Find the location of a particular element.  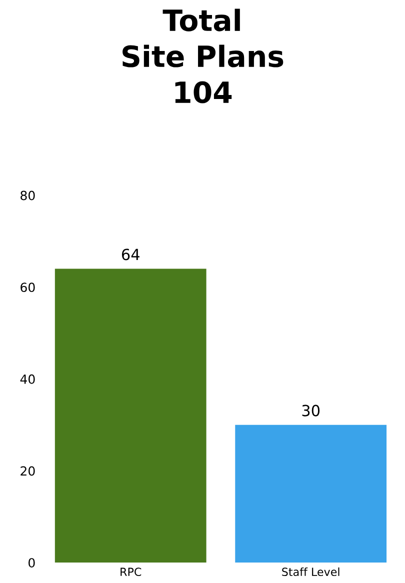

y-tick-label: 0 is located at coordinates (31, 563).